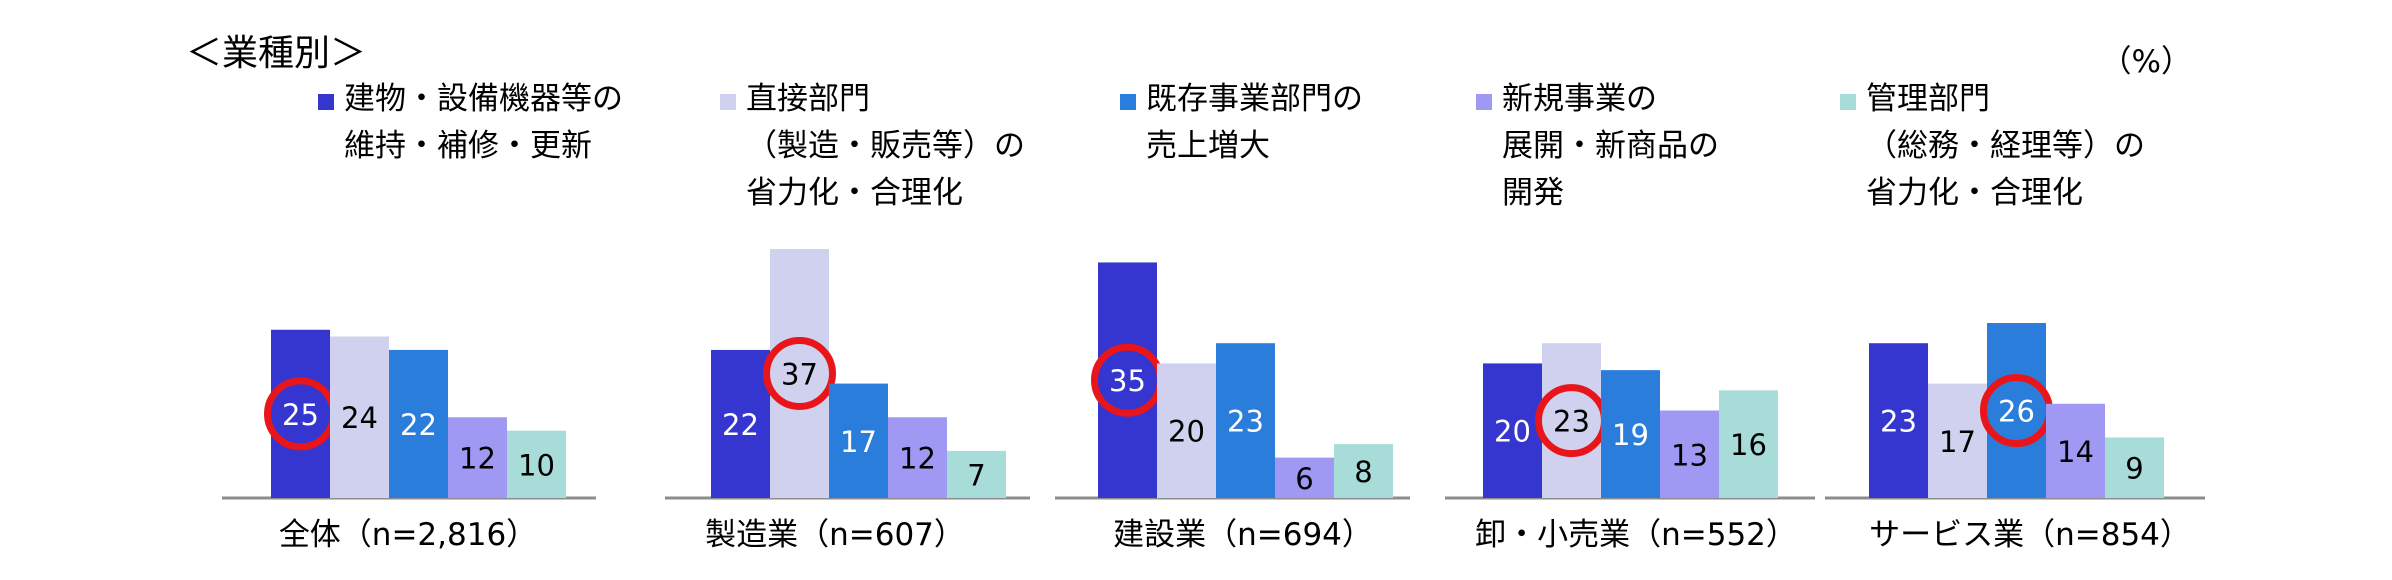 The height and width of the screenshot is (580, 2392). I want to click on category-label: 建設業（n=694）, so click(1243, 535).